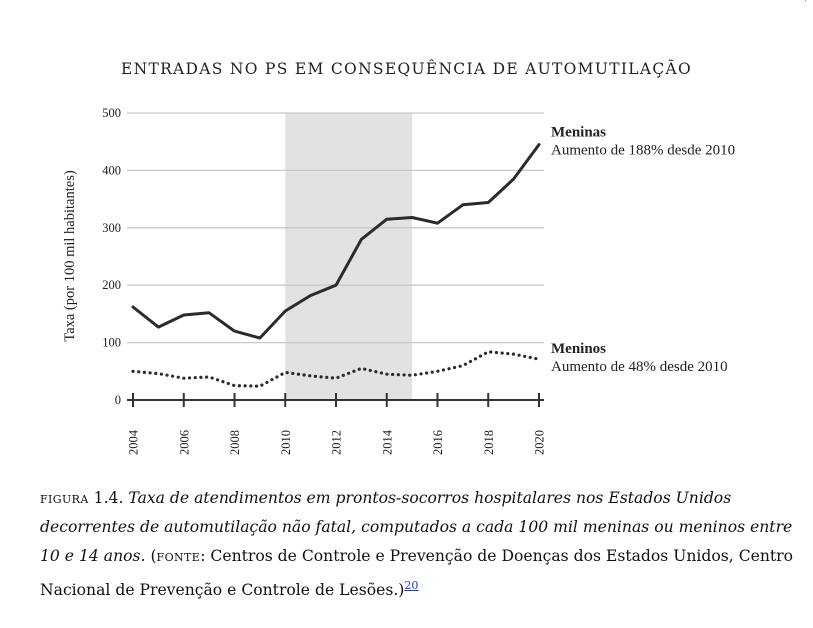  Describe the element at coordinates (578, 349) in the screenshot. I see `series-label: Meninos` at that location.